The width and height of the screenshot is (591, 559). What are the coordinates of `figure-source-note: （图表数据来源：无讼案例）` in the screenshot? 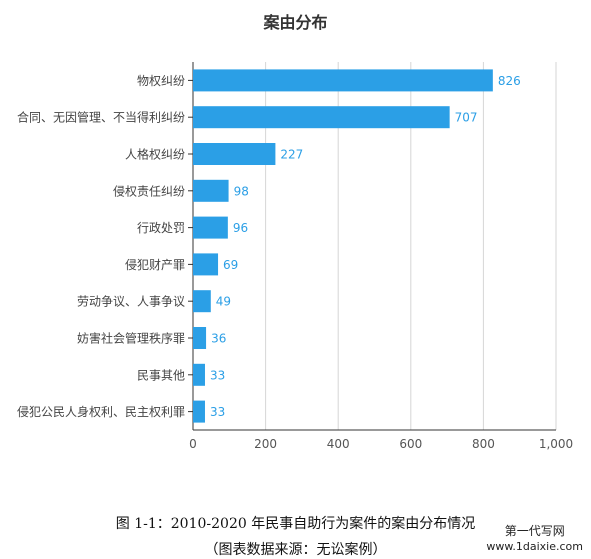 It's located at (295, 550).